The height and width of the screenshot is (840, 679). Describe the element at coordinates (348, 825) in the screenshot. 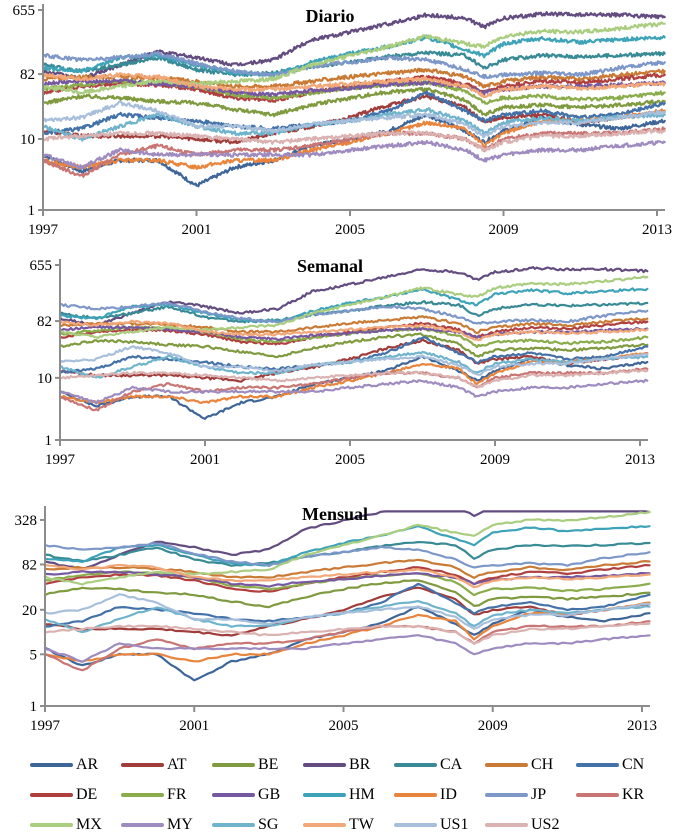

I see `legend-item-tw: TW` at that location.